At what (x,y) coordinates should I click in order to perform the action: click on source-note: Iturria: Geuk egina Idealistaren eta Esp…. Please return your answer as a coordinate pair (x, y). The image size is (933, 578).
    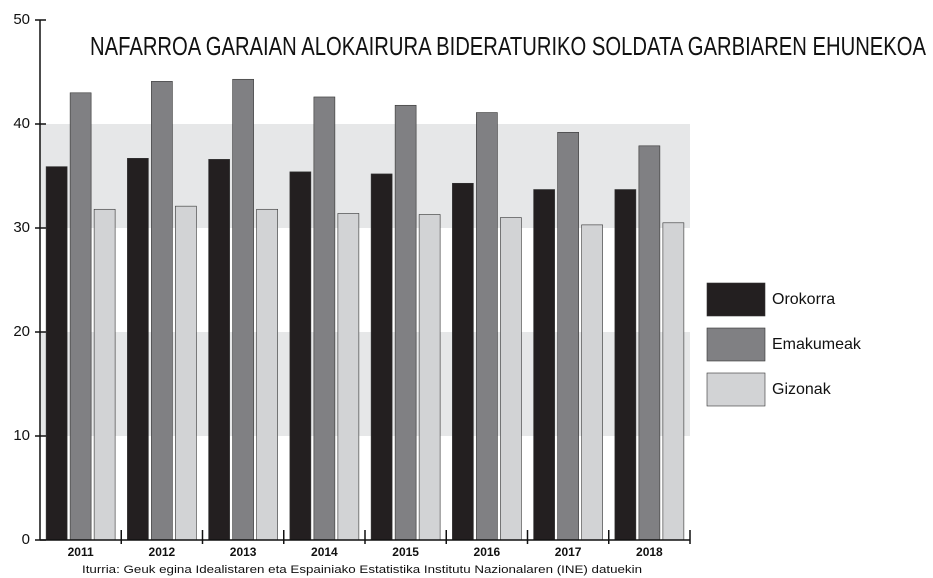
    Looking at the image, I should click on (362, 570).